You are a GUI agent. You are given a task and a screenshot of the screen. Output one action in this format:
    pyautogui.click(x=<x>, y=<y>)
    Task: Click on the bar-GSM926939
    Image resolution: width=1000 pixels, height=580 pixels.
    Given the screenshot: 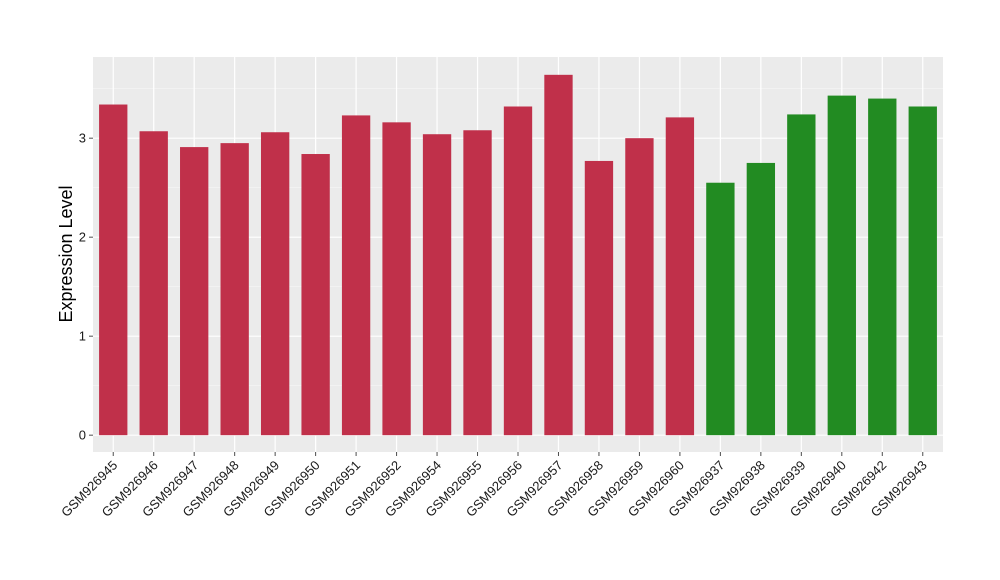 What is the action you would take?
    pyautogui.click(x=801, y=275)
    